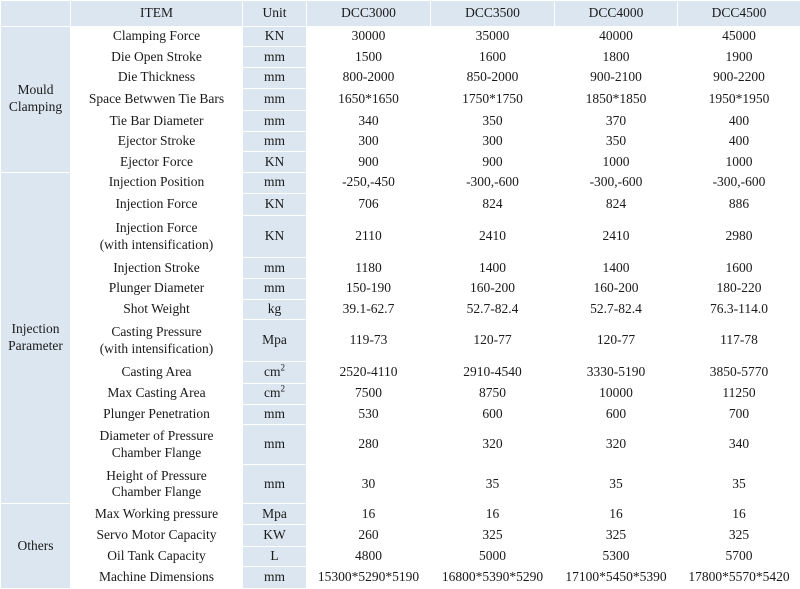 The height and width of the screenshot is (589, 800). Describe the element at coordinates (156, 331) in the screenshot. I see `item-label-line: Casting Pressure` at that location.